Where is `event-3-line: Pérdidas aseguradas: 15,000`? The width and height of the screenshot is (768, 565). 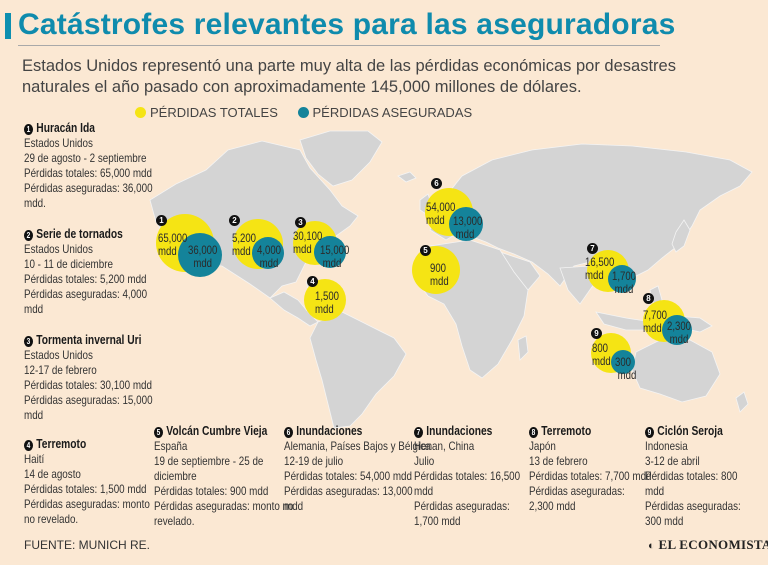
event-3-line: Pérdidas aseguradas: 15,000 is located at coordinates (88, 400).